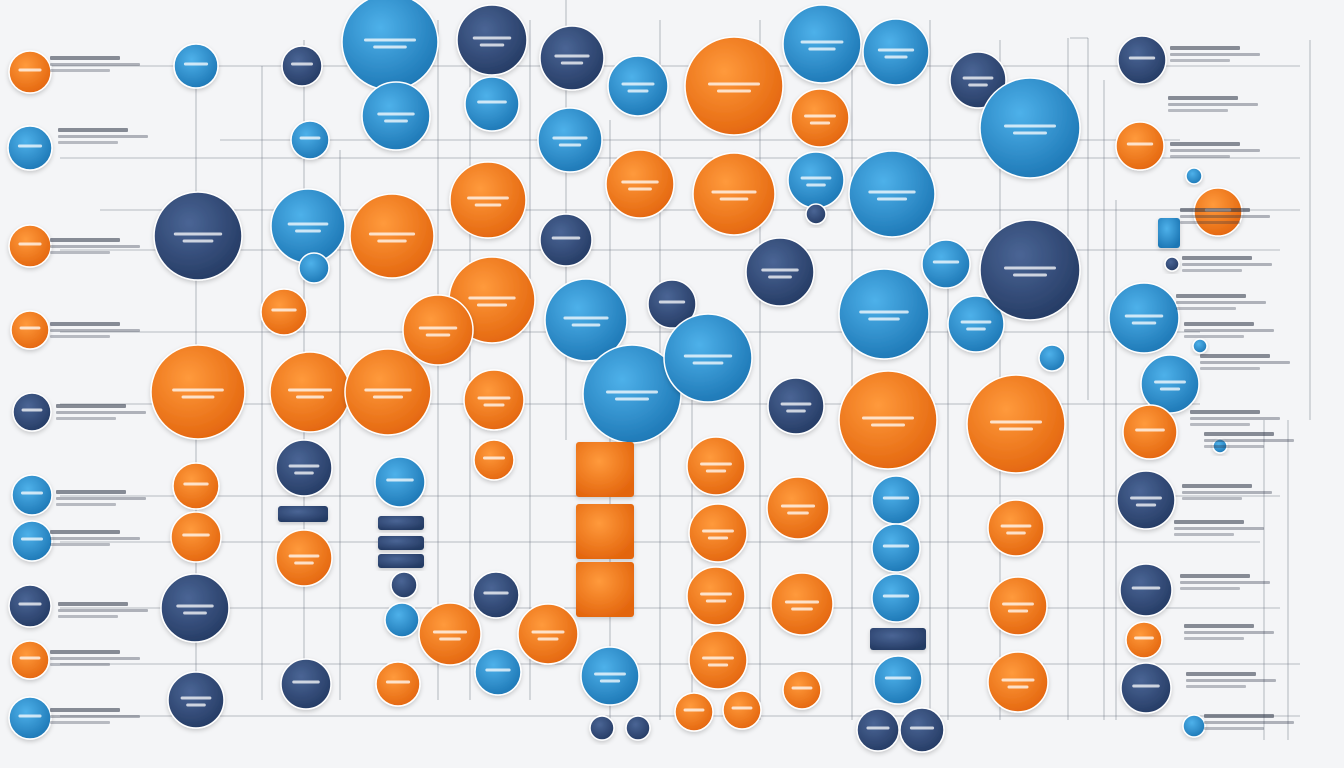 The width and height of the screenshot is (1344, 768). Describe the element at coordinates (303, 514) in the screenshot. I see `node-block` at that location.